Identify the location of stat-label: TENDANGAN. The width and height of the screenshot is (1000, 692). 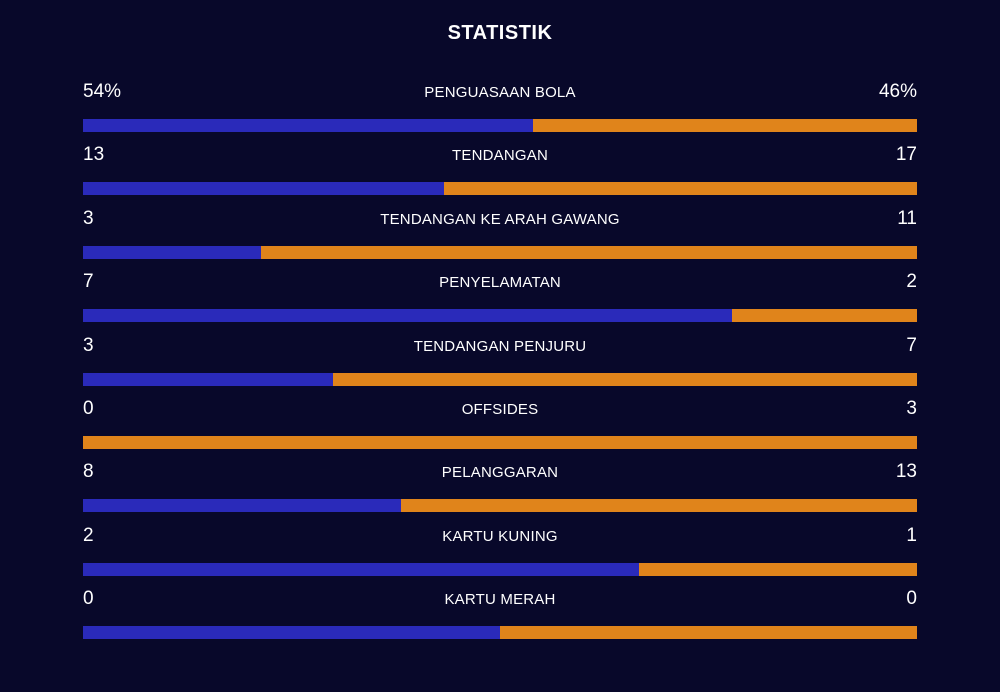
(500, 156).